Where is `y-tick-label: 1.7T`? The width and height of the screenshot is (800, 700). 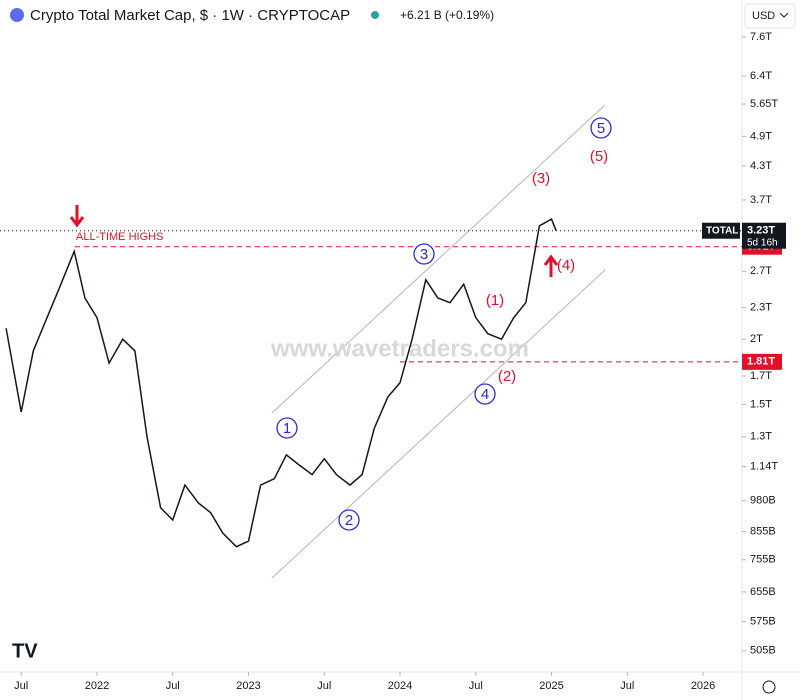 y-tick-label: 1.7T is located at coordinates (761, 376).